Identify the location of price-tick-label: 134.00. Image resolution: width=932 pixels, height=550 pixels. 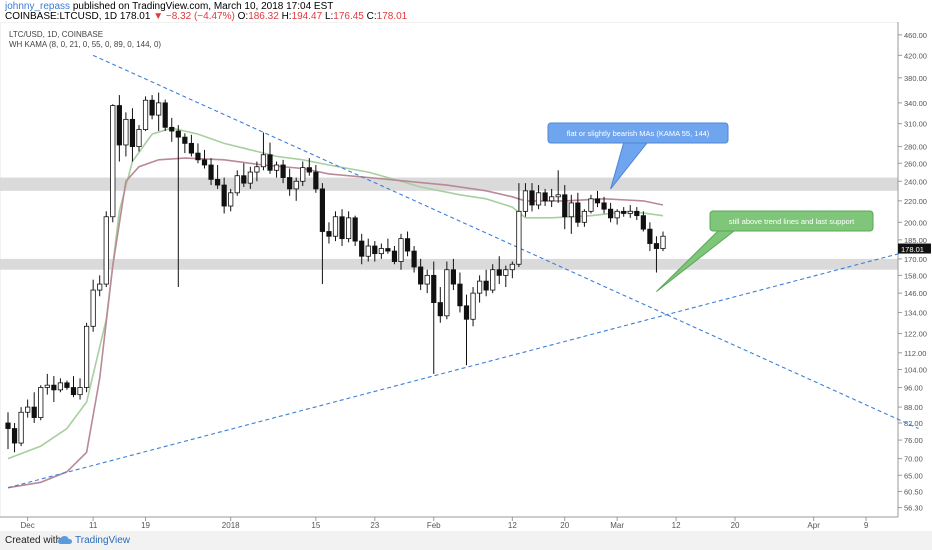
(915, 312).